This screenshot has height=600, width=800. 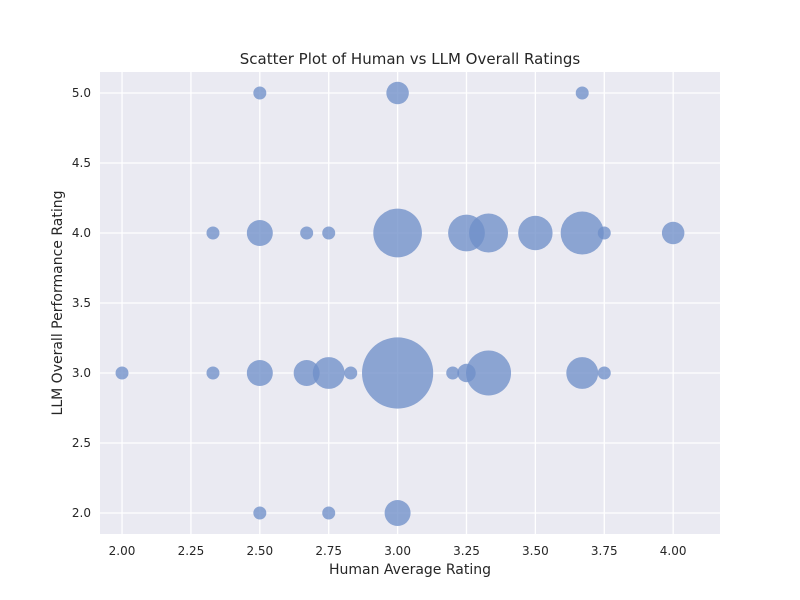 I want to click on y-tick-label: 2.5, so click(x=81, y=443).